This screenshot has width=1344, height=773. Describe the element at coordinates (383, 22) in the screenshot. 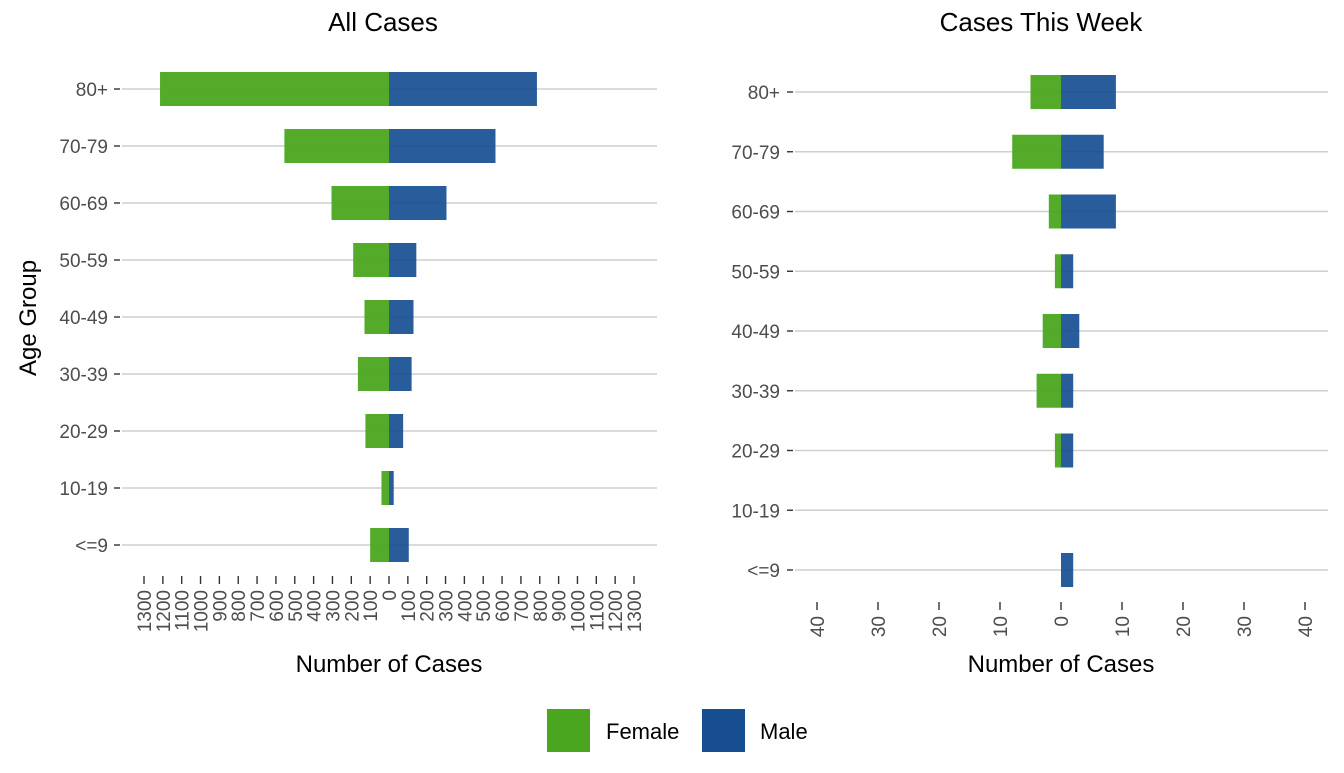

I see `chart-title: All Cases` at that location.